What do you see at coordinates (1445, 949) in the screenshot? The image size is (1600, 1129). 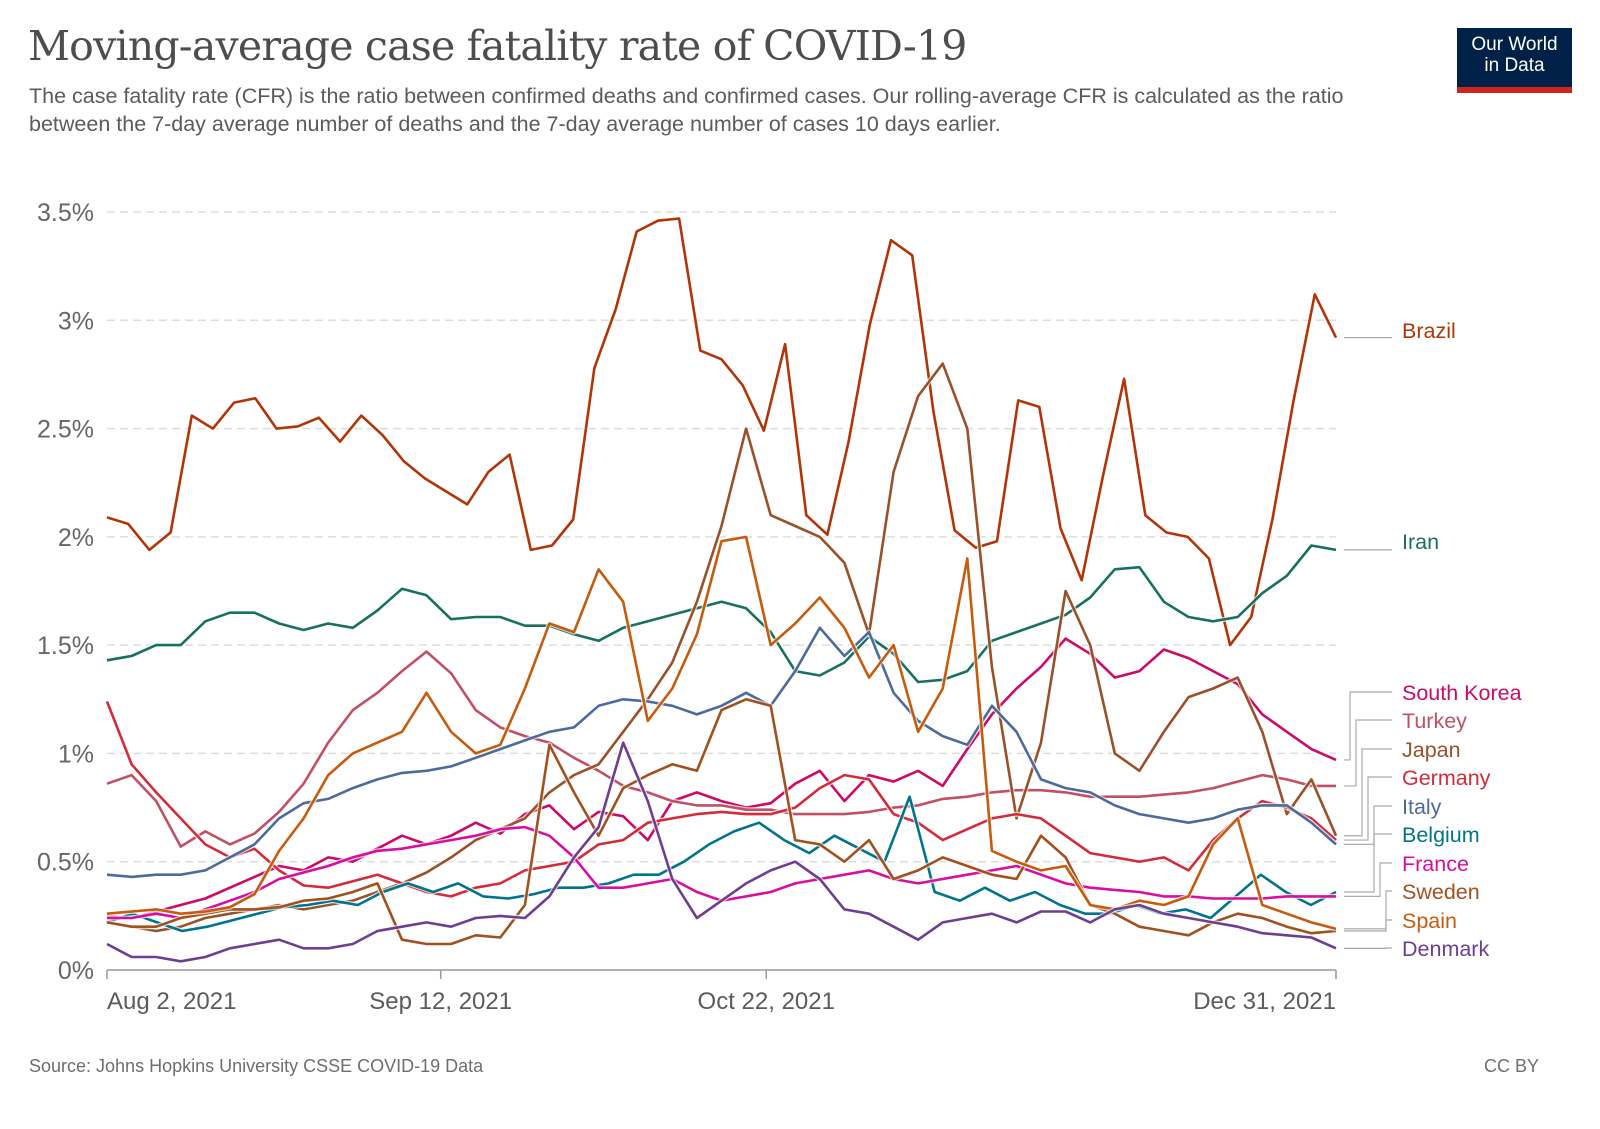 I see `series-label-denmark: Denmark` at bounding box center [1445, 949].